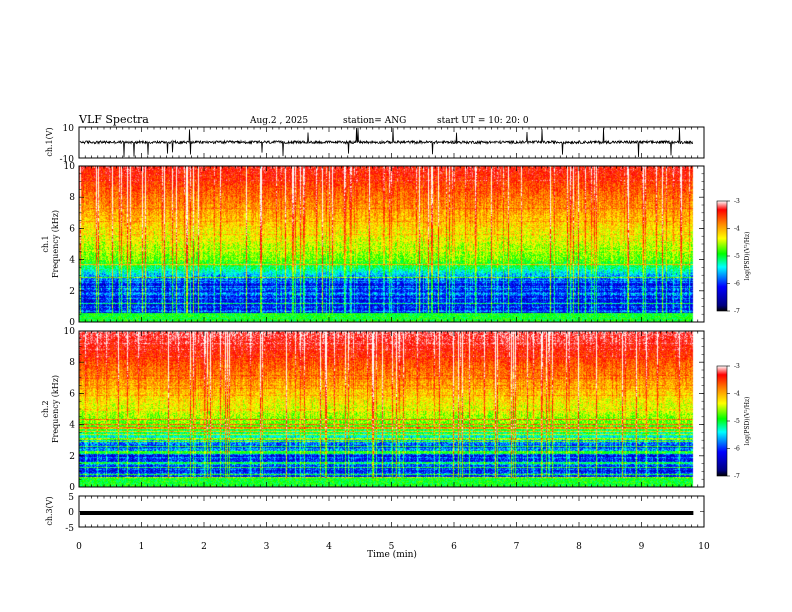 The width and height of the screenshot is (792, 612). I want to click on ch1-wave-ytick-top: 10, so click(69, 129).